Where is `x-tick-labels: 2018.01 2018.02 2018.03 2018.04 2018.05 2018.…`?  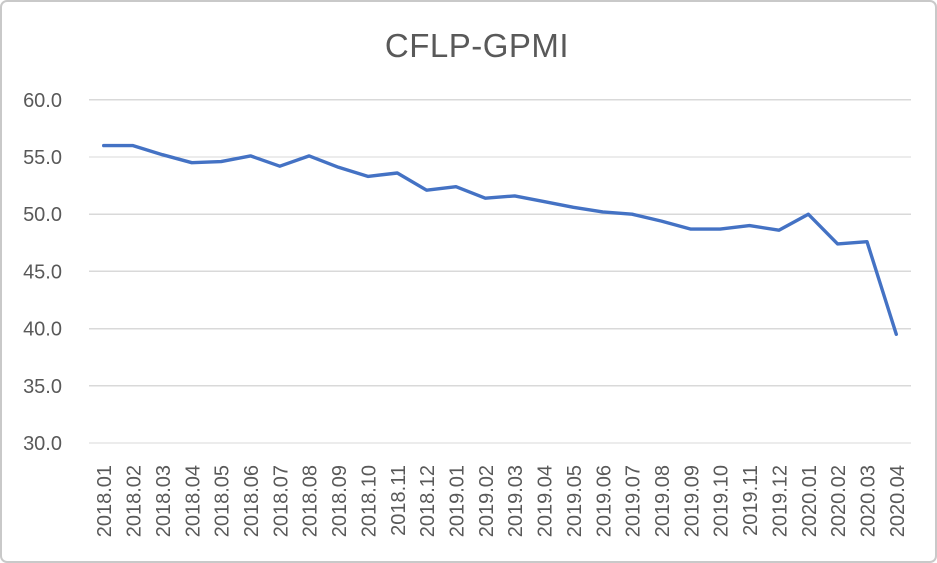
x-tick-labels: 2018.01 2018.02 2018.03 2018.04 2018.05 2018.… is located at coordinates (501, 501).